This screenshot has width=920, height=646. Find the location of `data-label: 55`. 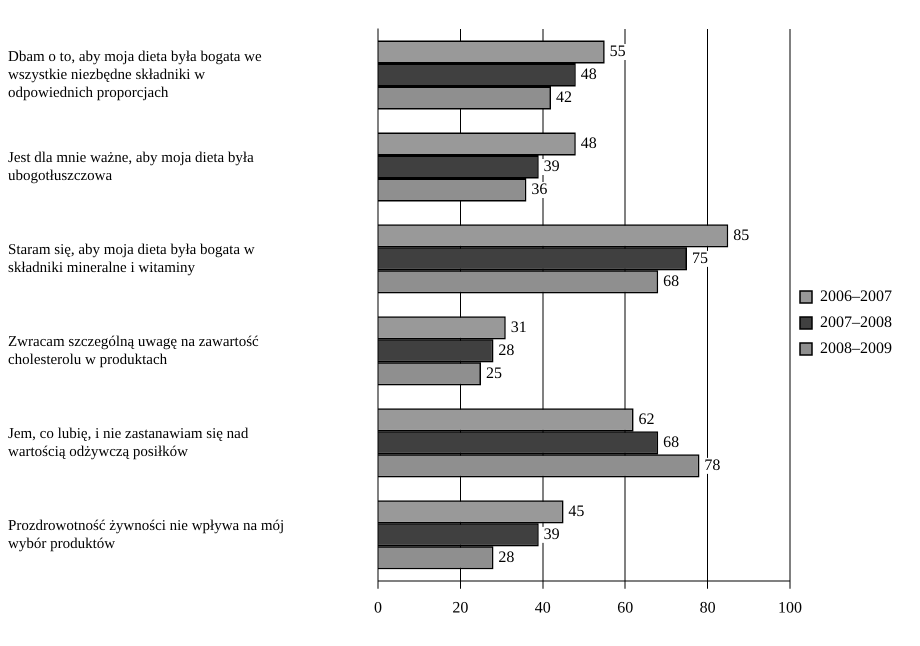

data-label: 55 is located at coordinates (618, 51).